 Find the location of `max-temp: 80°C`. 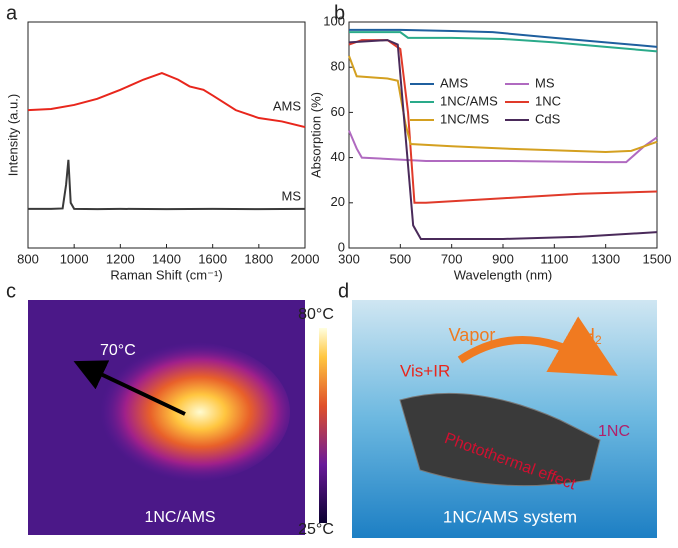

max-temp: 80°C is located at coordinates (316, 314).